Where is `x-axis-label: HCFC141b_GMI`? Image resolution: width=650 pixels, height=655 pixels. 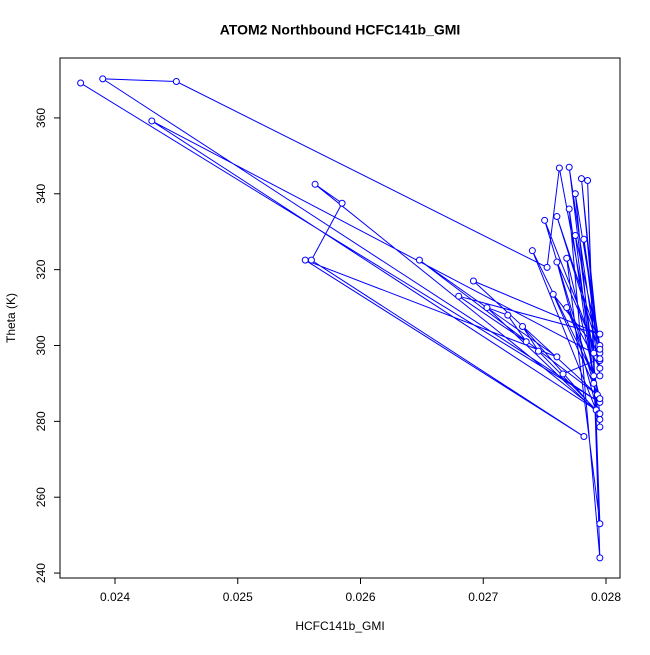
x-axis-label: HCFC141b_GMI is located at coordinates (339, 626).